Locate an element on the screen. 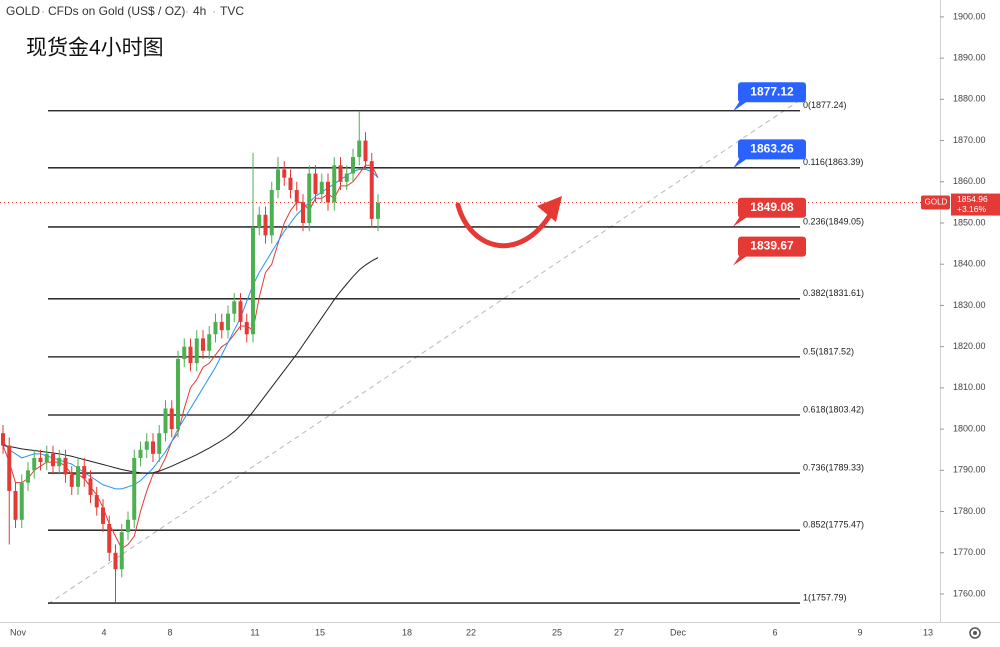  fib-label: 0.236(1849.05) is located at coordinates (833, 221).